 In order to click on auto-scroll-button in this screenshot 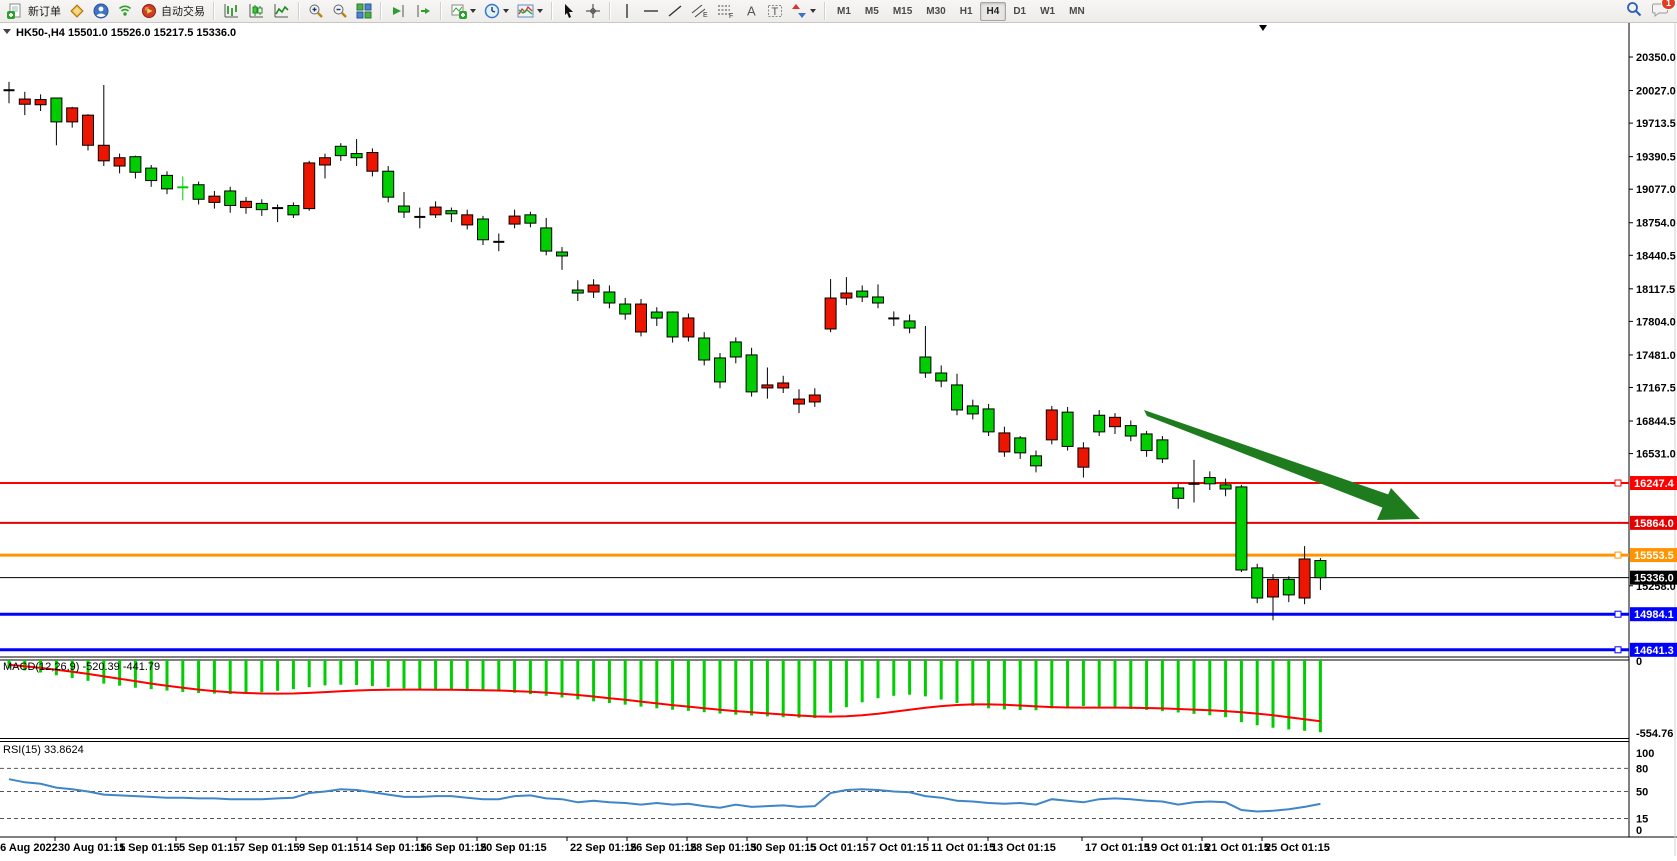, I will do `click(398, 11)`.